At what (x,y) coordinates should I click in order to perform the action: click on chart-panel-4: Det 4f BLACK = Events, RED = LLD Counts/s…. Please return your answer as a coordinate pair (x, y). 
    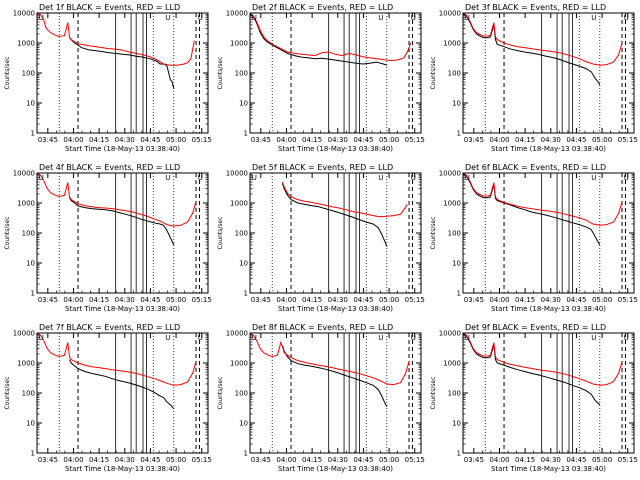
    Looking at the image, I should click on (108, 238).